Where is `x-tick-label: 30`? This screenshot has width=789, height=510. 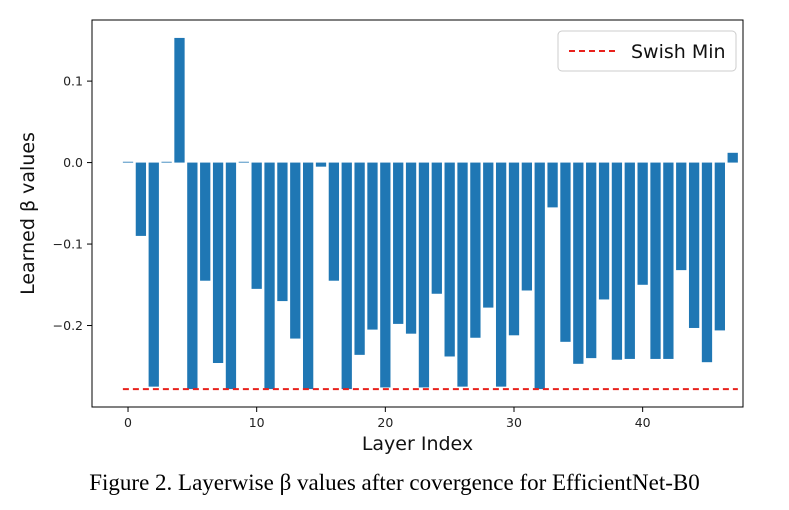
x-tick-label: 30 is located at coordinates (514, 422).